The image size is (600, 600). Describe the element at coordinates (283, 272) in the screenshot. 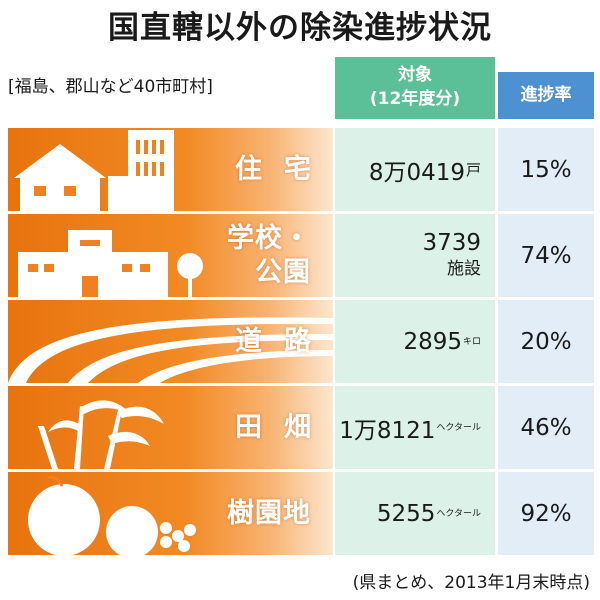

I see `category-name-line2: 公園` at that location.